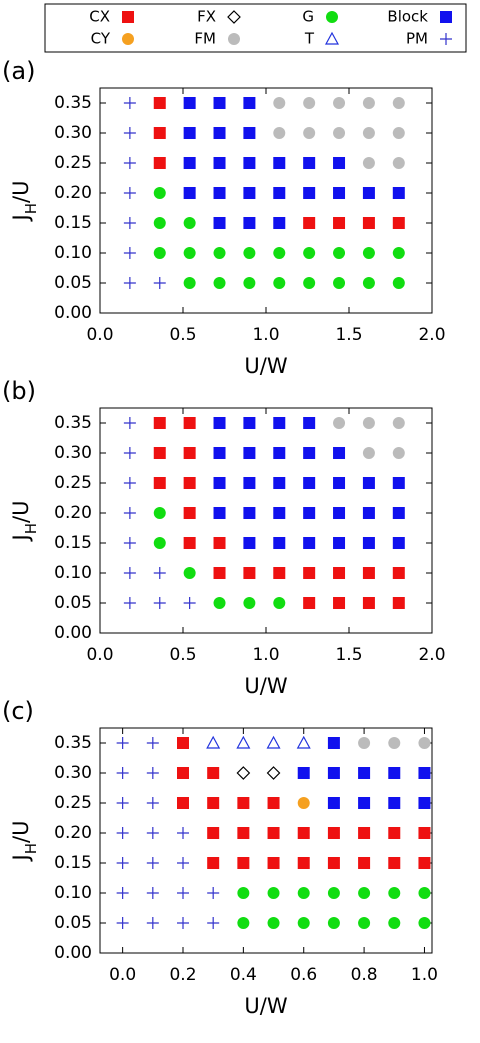  What do you see at coordinates (73, 253) in the screenshot?
I see `y-tick-label: 0.10` at bounding box center [73, 253].